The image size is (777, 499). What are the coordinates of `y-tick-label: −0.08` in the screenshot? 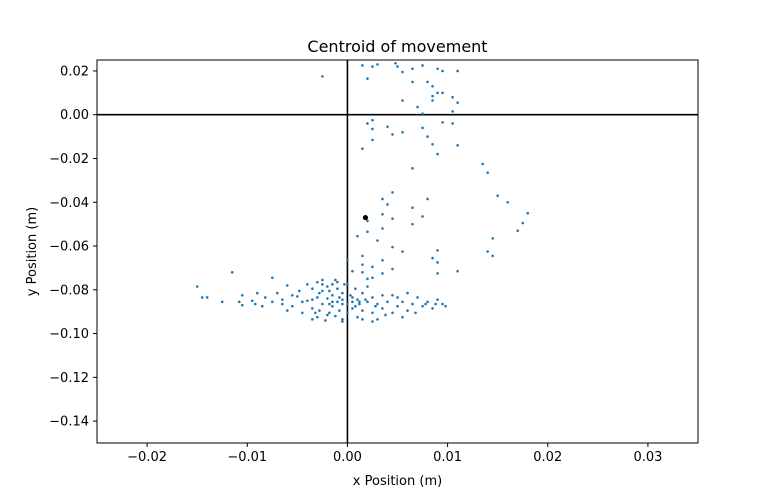 It's located at (69, 290).